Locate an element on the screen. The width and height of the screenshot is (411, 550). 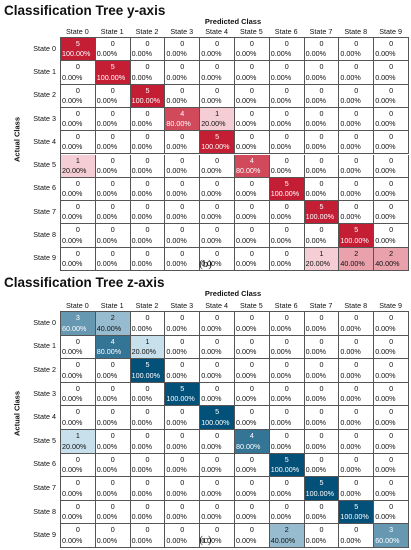
row-header: State 9 is located at coordinates (44, 258).